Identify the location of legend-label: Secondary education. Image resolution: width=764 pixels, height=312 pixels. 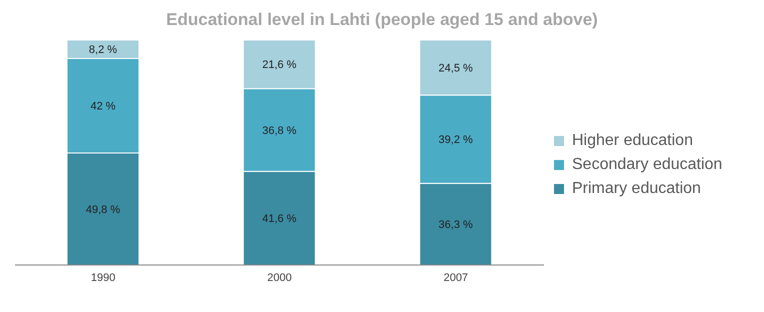
(647, 165).